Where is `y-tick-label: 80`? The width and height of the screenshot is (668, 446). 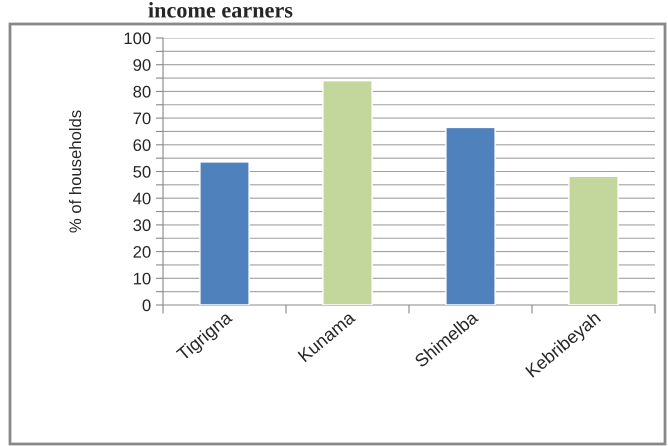 y-tick-label: 80 is located at coordinates (142, 92).